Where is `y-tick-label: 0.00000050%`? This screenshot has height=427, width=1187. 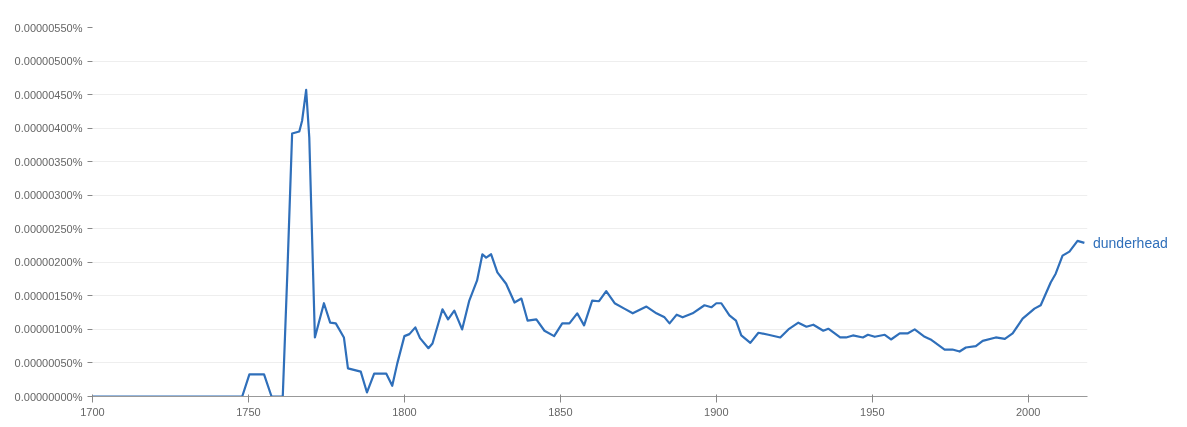
y-tick-label: 0.00000050% is located at coordinates (48, 362).